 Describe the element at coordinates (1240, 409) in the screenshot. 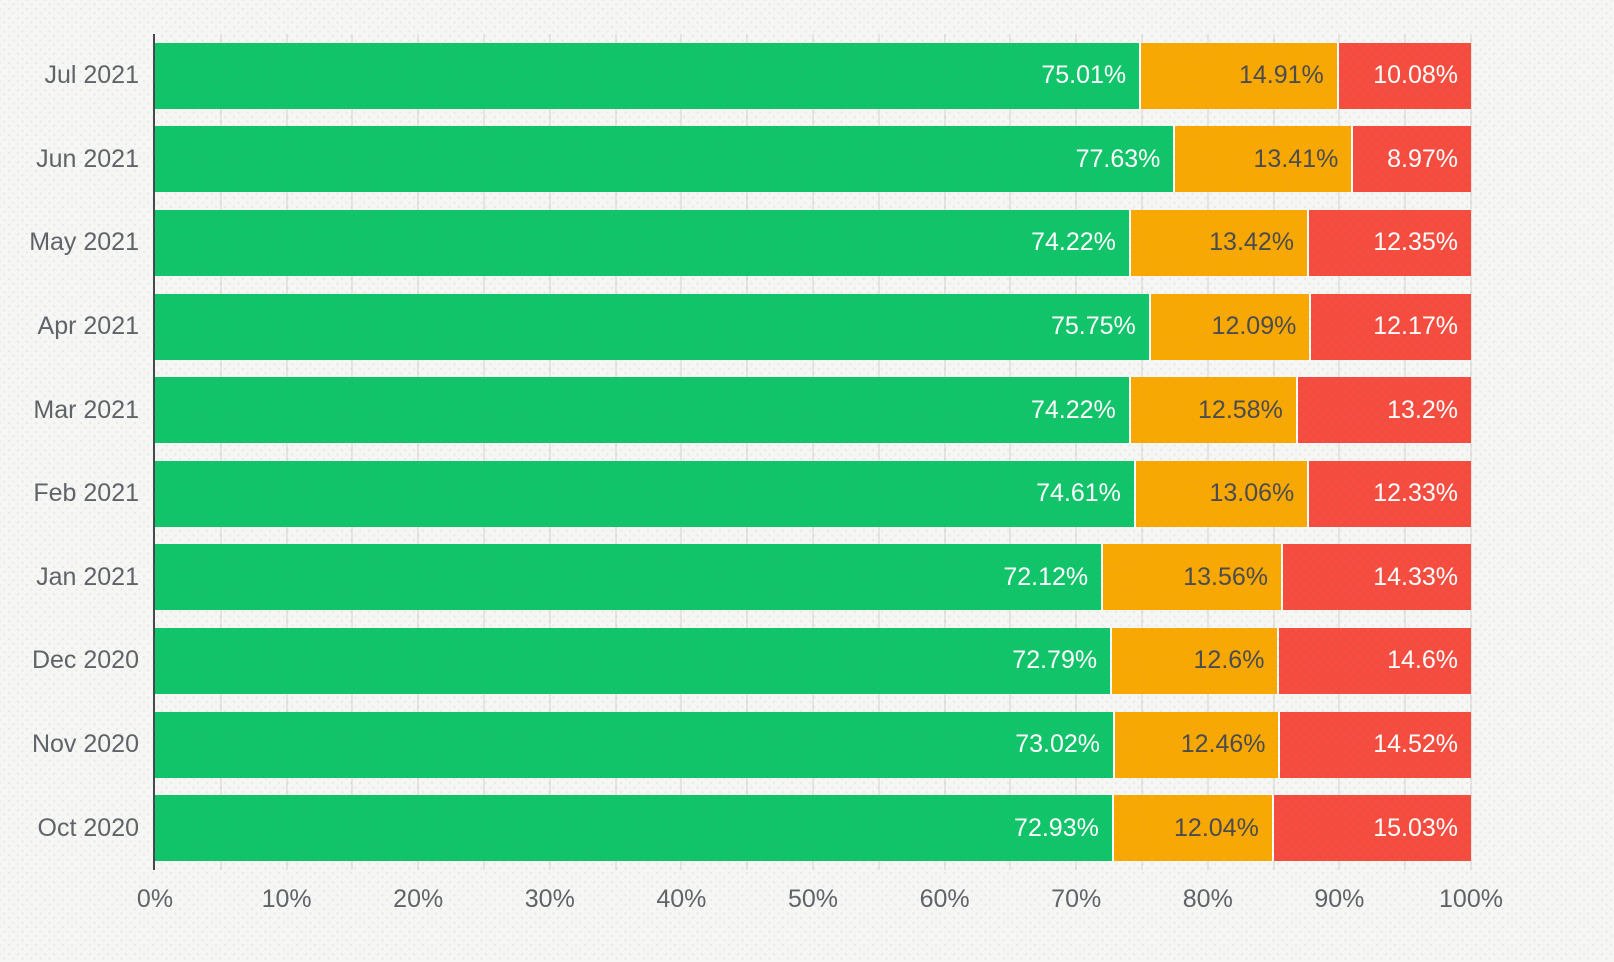

I see `segment-value-label: 12.58%` at that location.